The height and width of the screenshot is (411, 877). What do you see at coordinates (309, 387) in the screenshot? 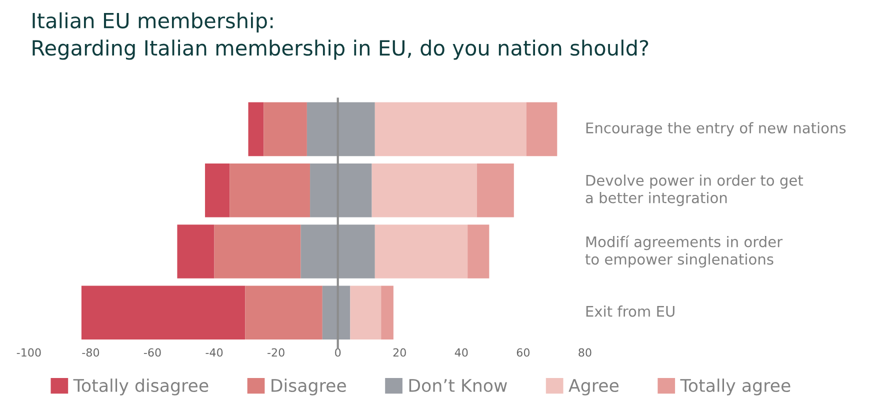
I see `legend-label: Disagree` at bounding box center [309, 387].